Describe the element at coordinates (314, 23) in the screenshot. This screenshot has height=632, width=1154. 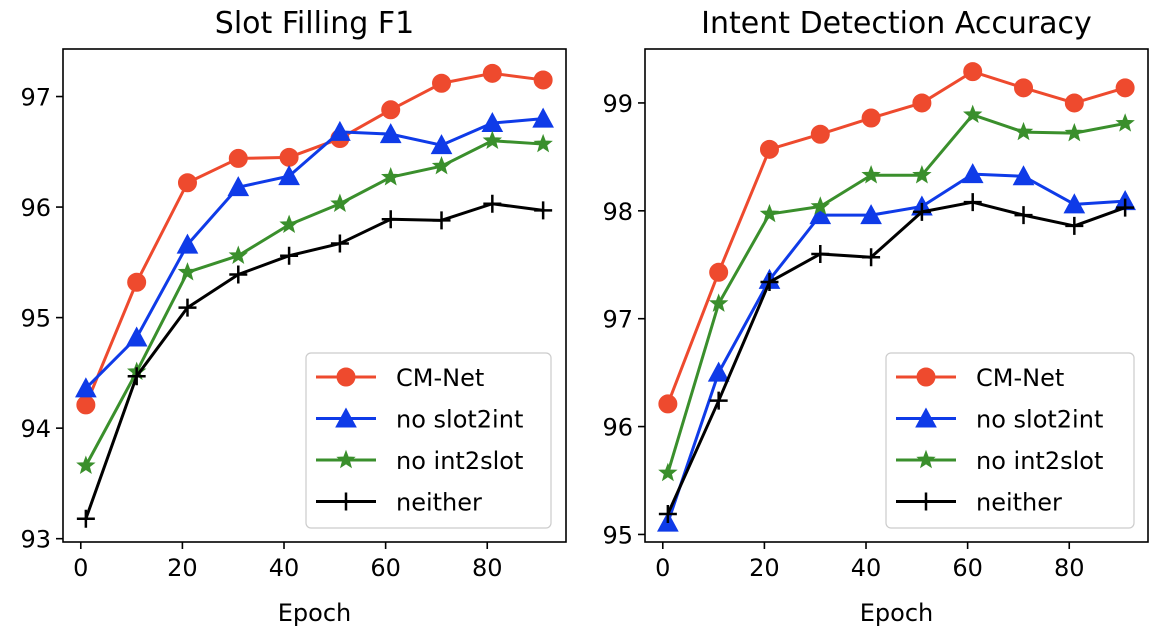
I see `chart-title: Slot Filling F1` at that location.